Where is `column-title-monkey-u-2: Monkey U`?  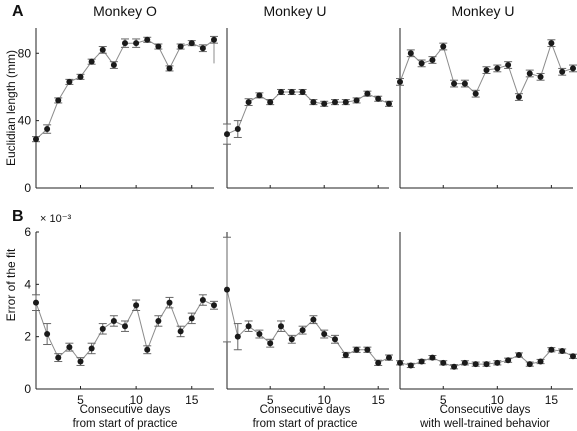 column-title-monkey-u-2: Monkey U is located at coordinates (482, 11).